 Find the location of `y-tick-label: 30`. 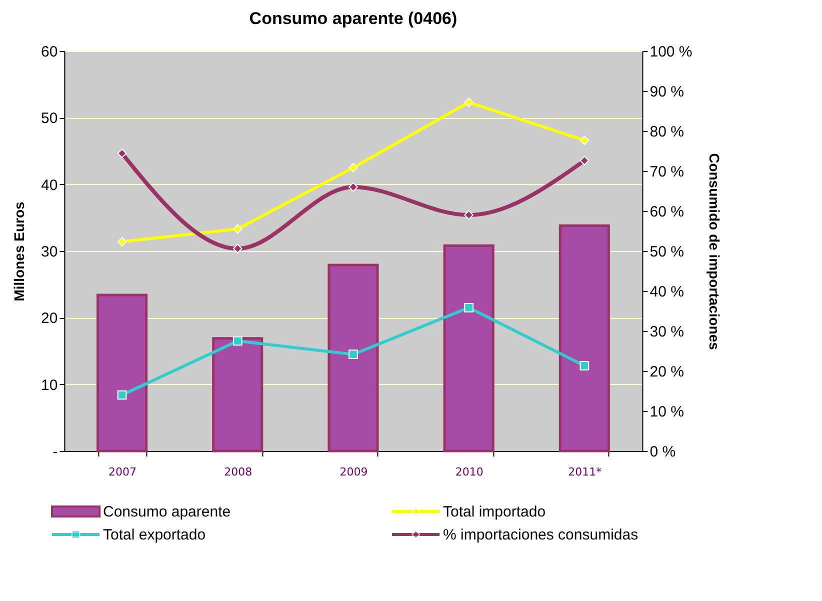

y-tick-label: 30 is located at coordinates (49, 252).